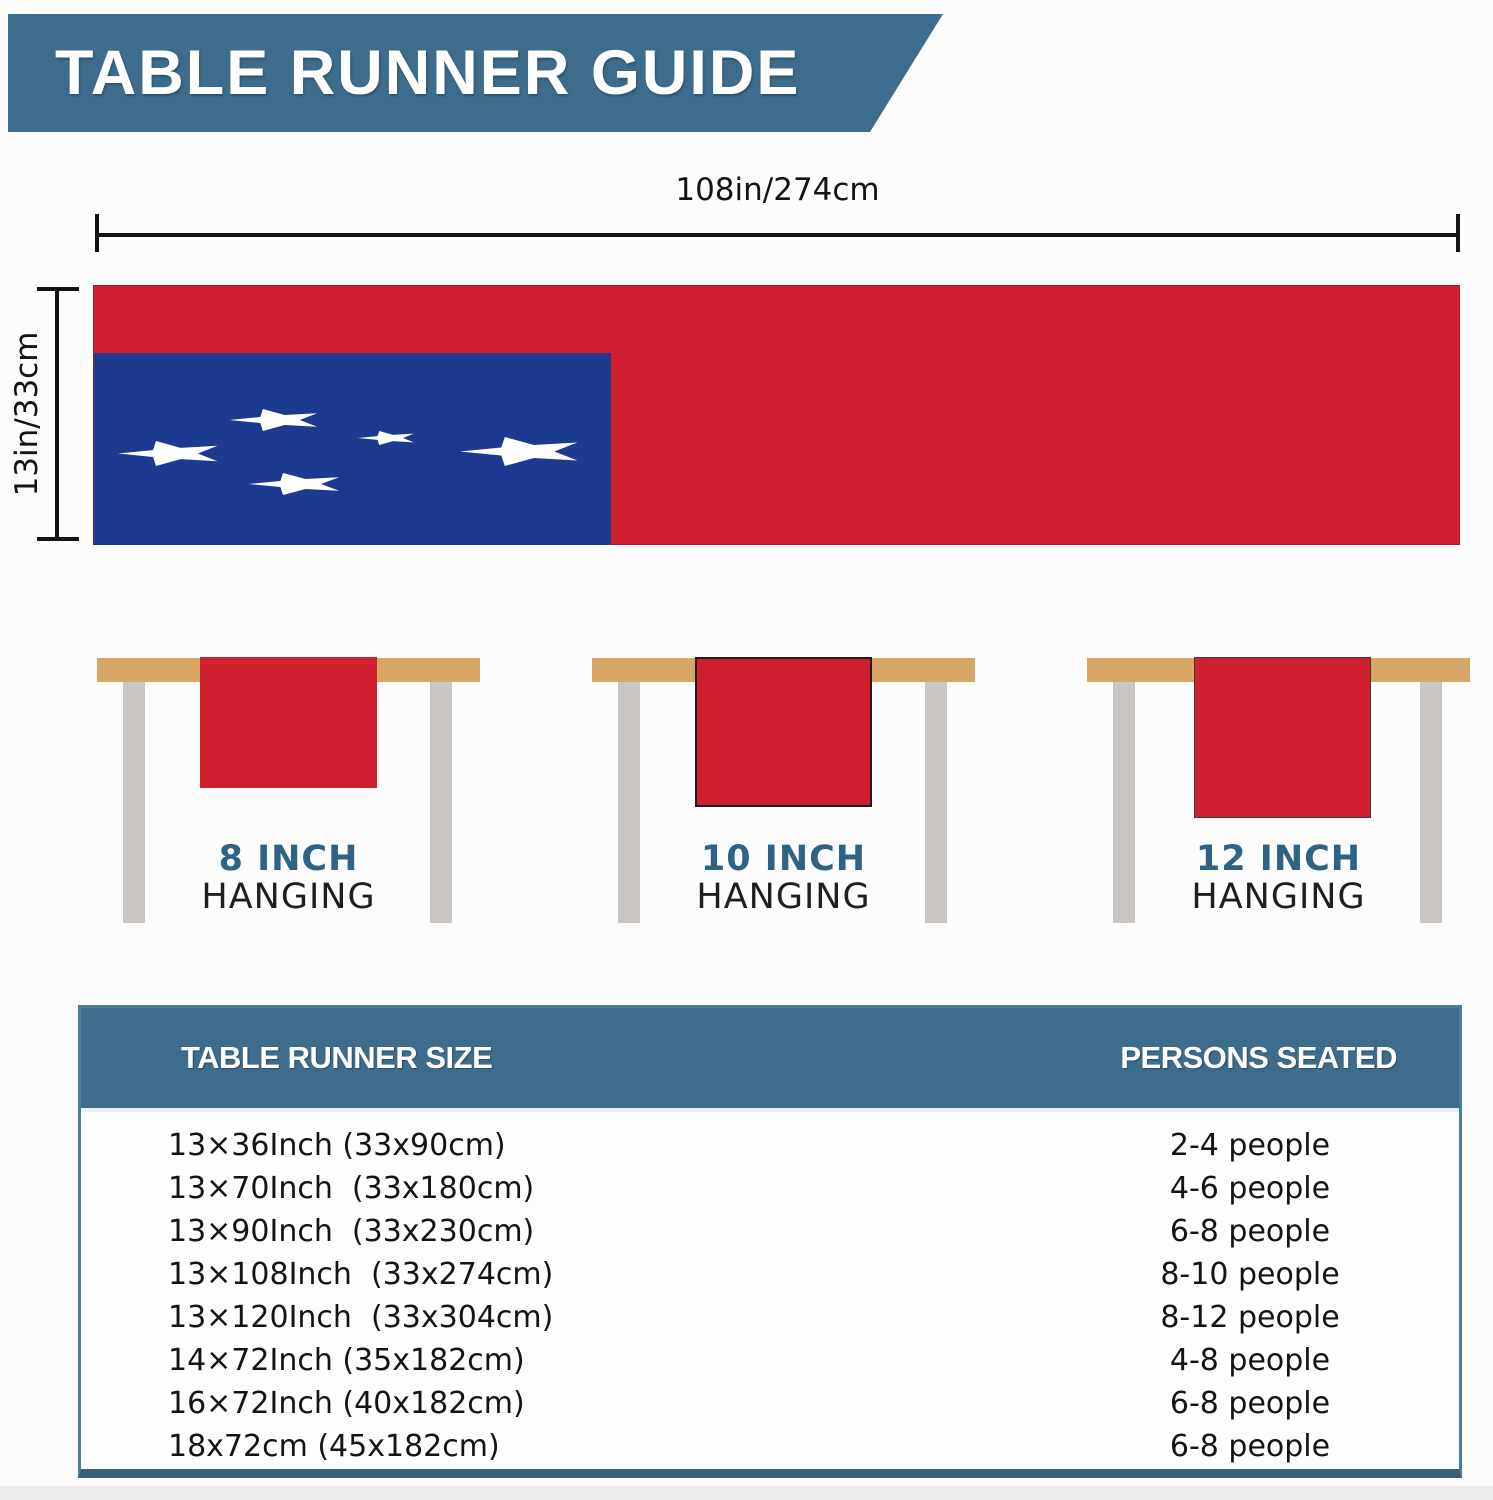 This screenshot has height=1500, width=1493. Describe the element at coordinates (783, 859) in the screenshot. I see `hanging-inch-label: 10 INCH` at that location.